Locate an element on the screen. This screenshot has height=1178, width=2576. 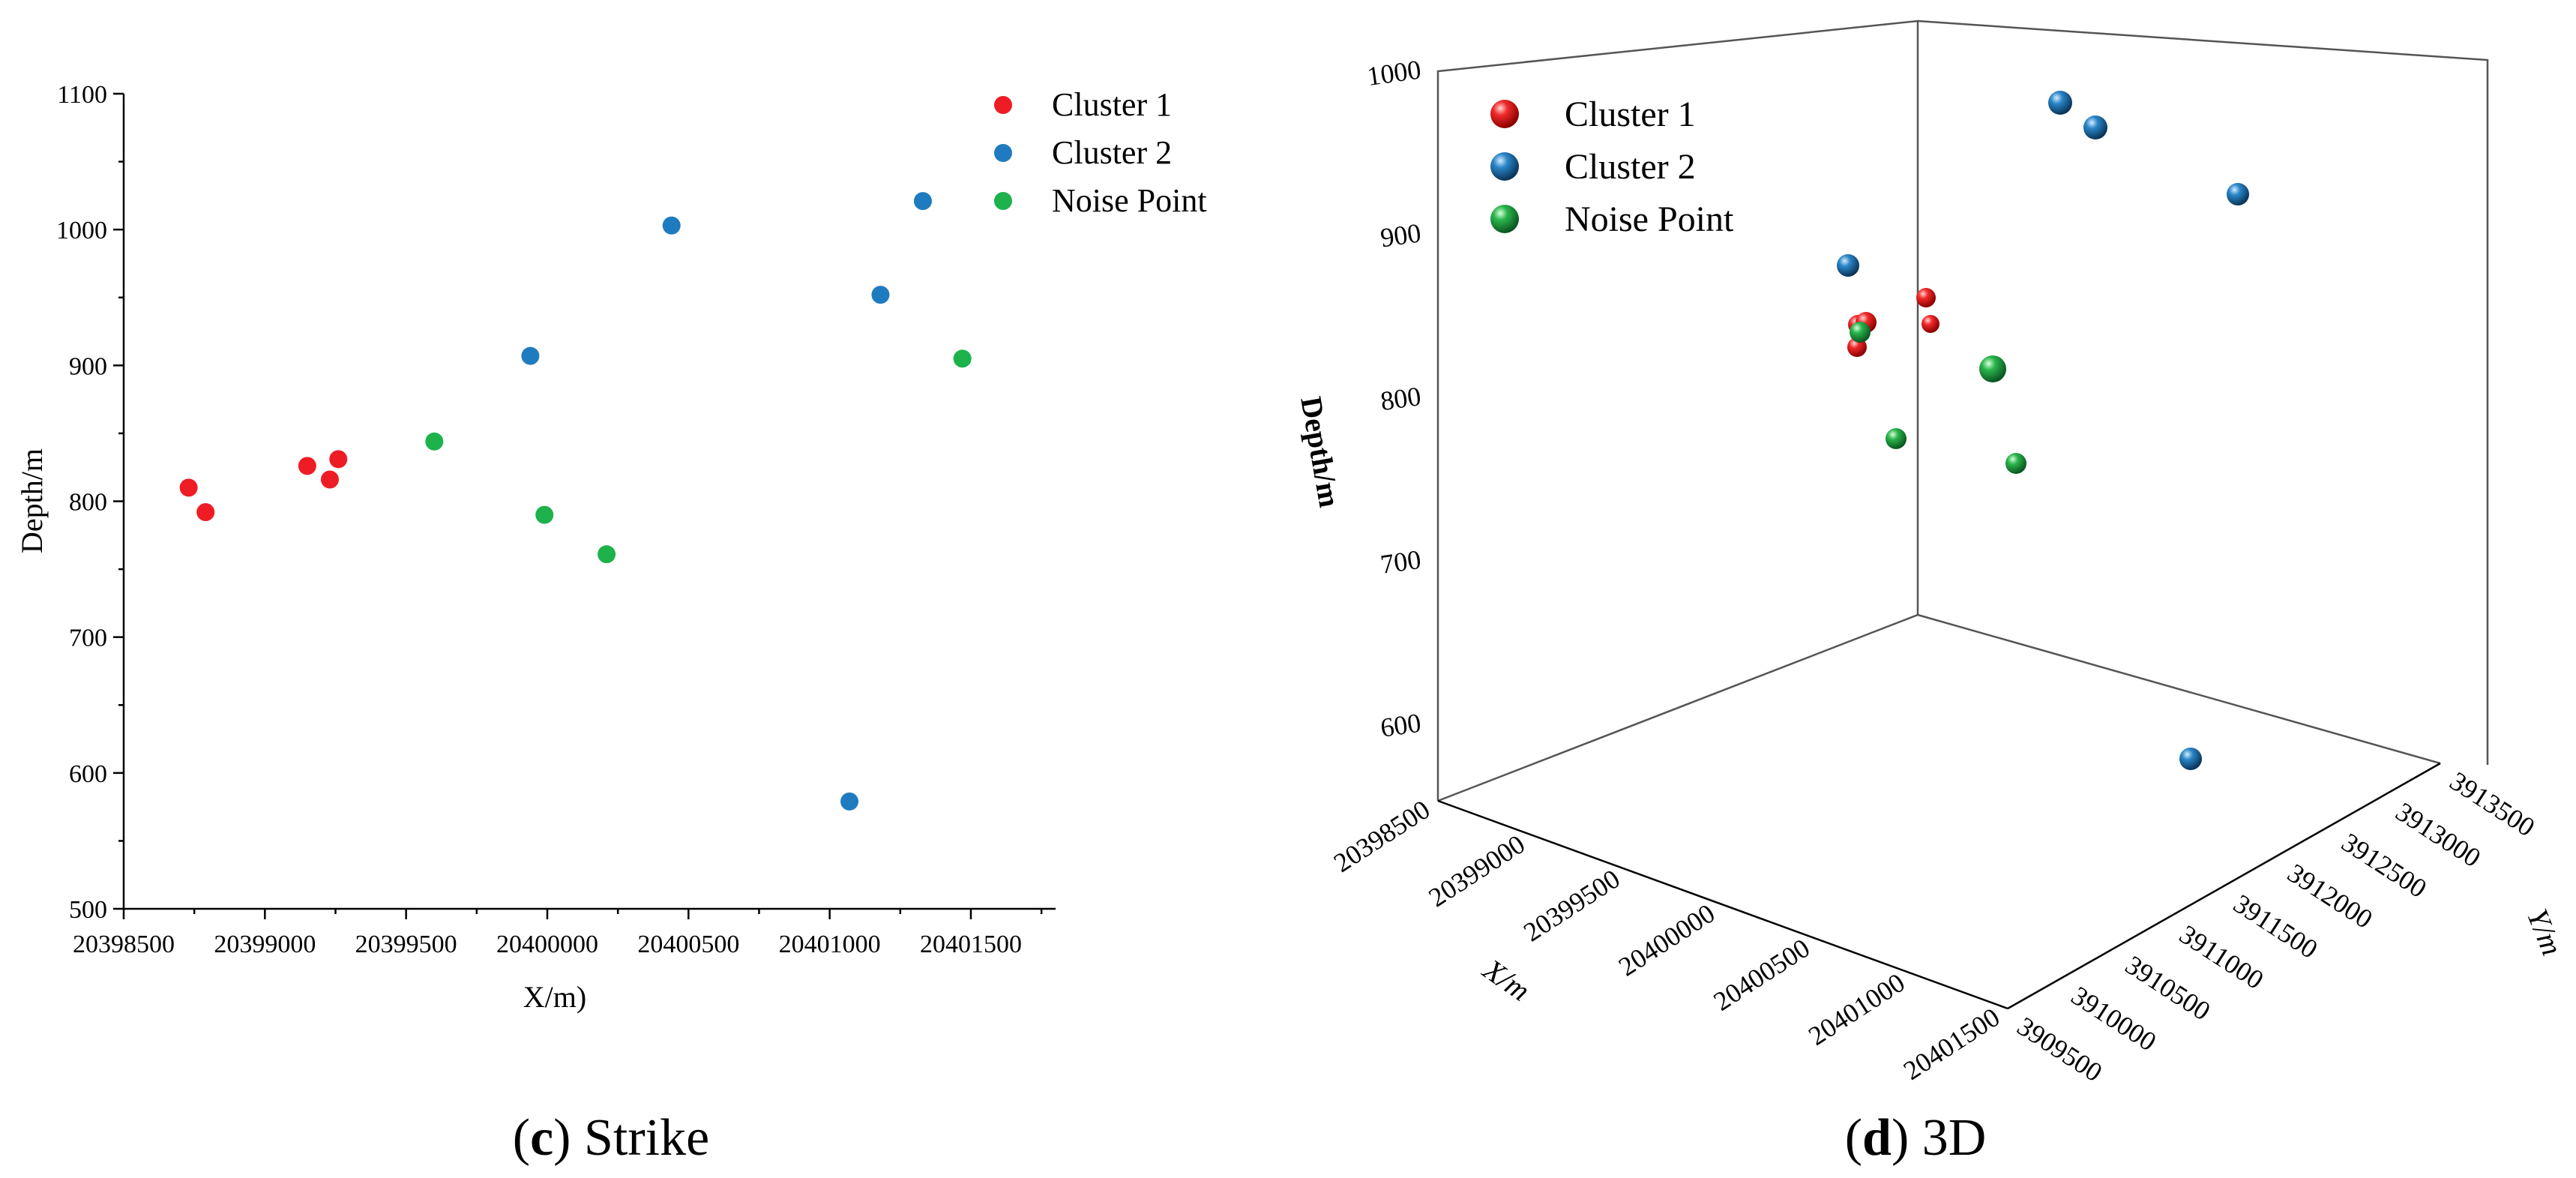
x-tick-label: 20398500 is located at coordinates (124, 944).